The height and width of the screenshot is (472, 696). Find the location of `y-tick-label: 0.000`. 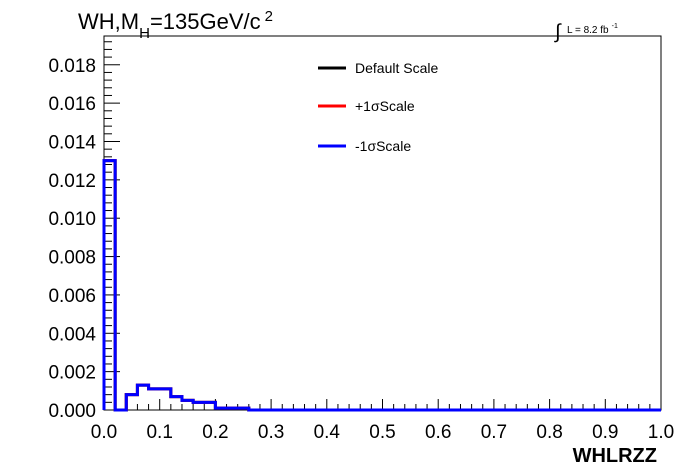

y-tick-label: 0.000 is located at coordinates (72, 411).